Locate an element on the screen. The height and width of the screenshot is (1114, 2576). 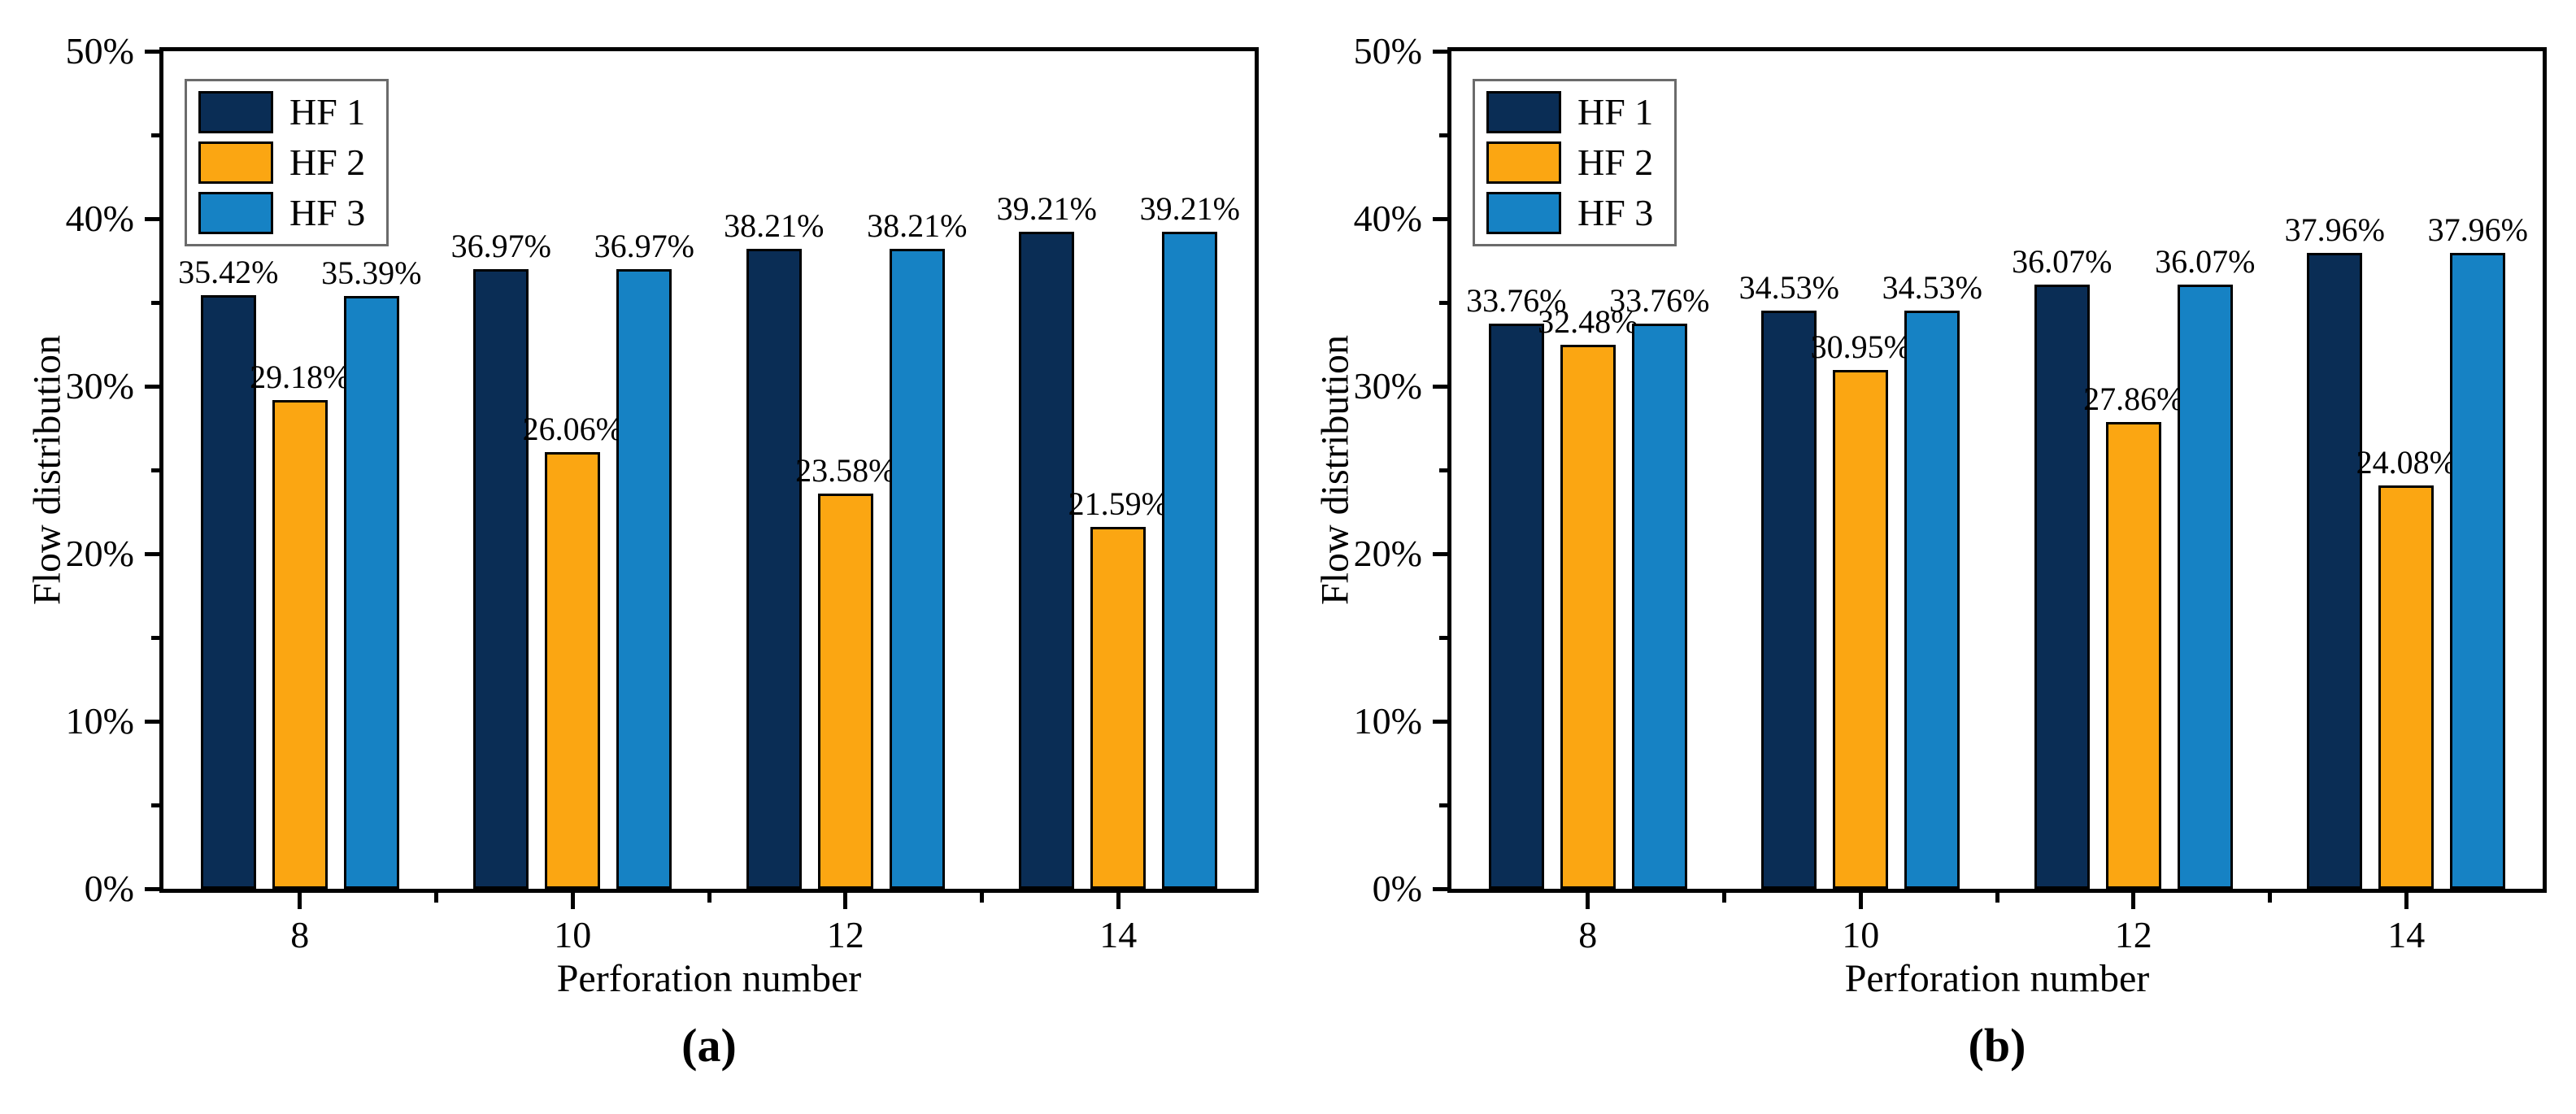
legend-item-hf-3: HF 3 is located at coordinates (1569, 213).